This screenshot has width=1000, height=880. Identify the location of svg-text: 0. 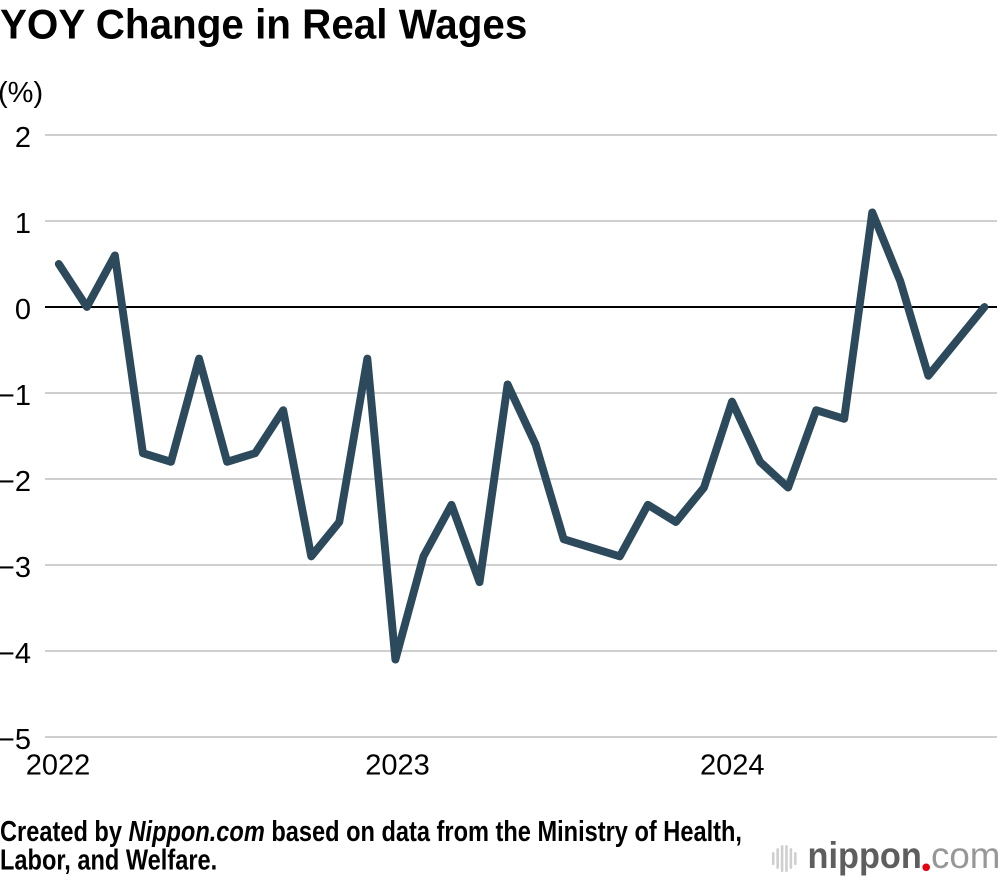
(23, 310).